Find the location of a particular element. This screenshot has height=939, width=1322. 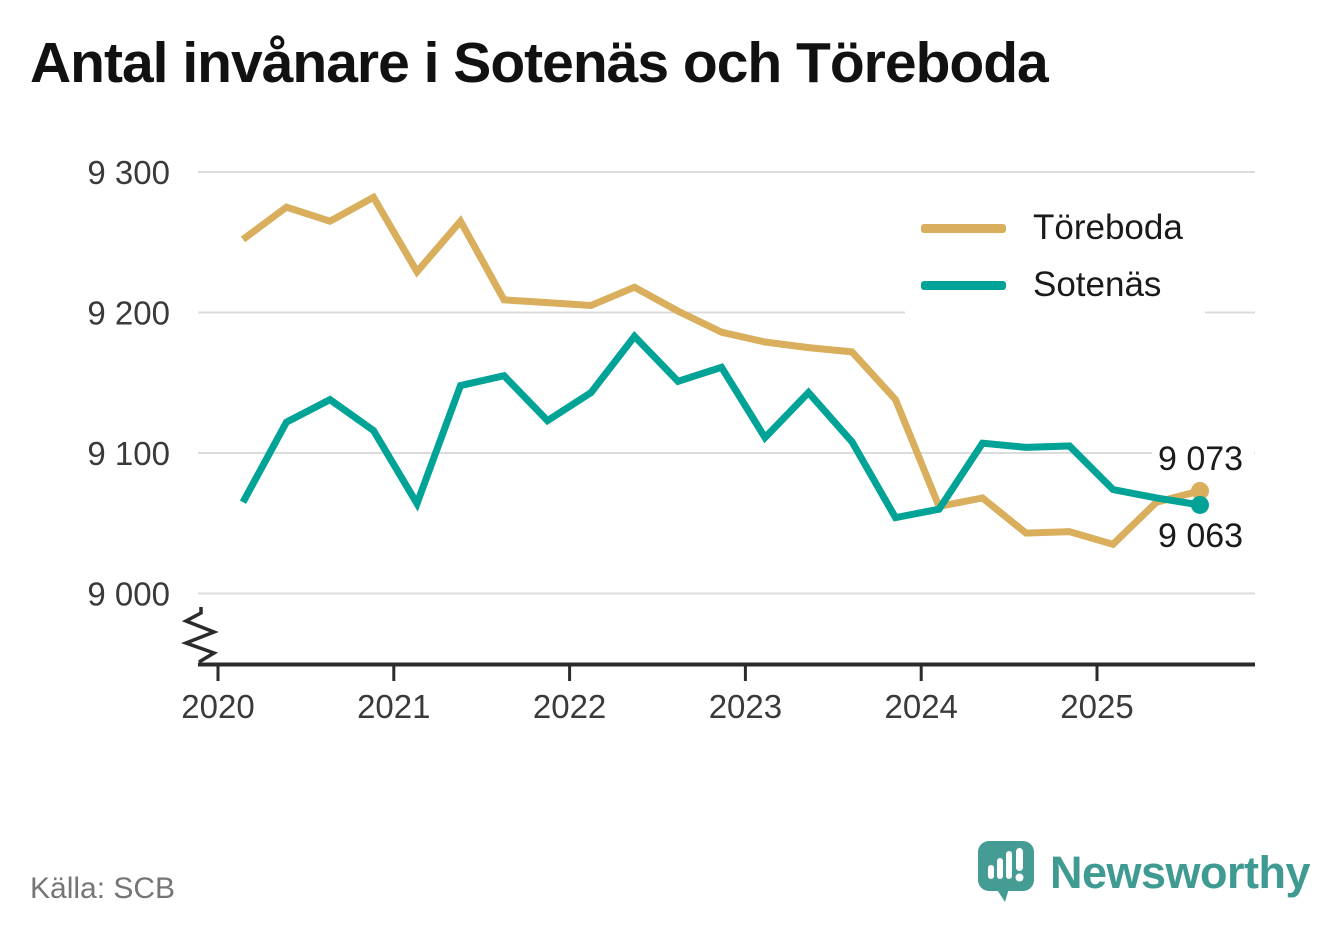

x-tick-label: 2021 is located at coordinates (393, 706).